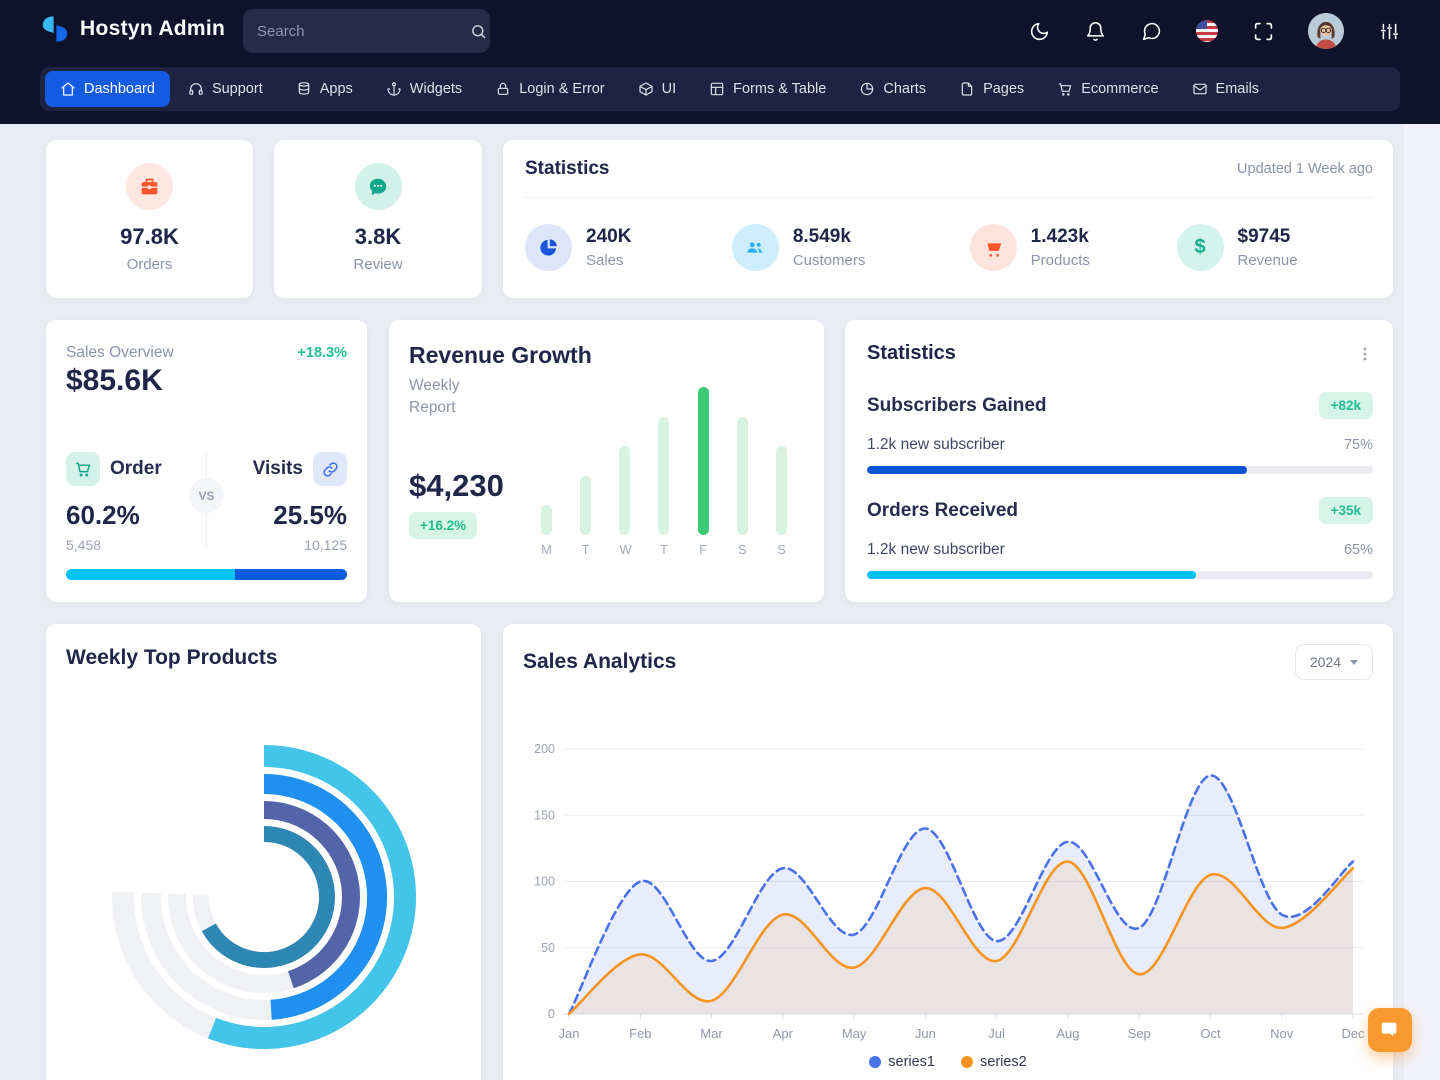 The height and width of the screenshot is (1080, 1440). What do you see at coordinates (432, 408) in the screenshot?
I see `revenue-growth-subtitle-2: Report` at bounding box center [432, 408].